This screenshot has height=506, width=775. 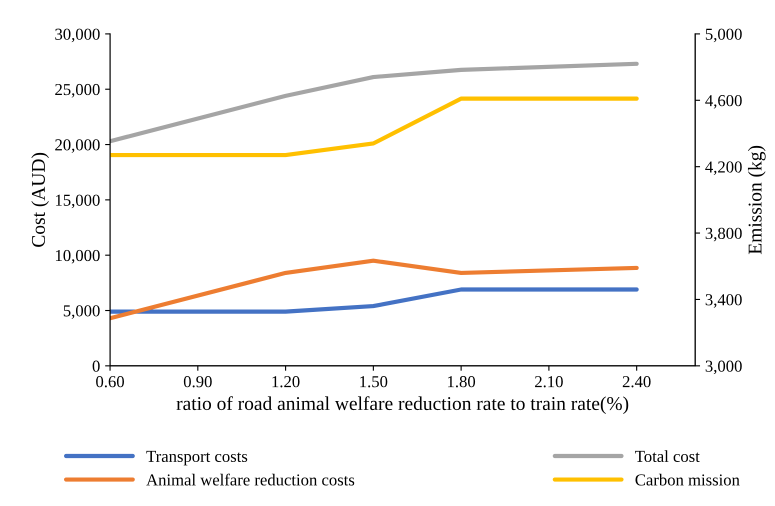 What do you see at coordinates (688, 480) in the screenshot?
I see `legend-label: Carbon mission` at bounding box center [688, 480].